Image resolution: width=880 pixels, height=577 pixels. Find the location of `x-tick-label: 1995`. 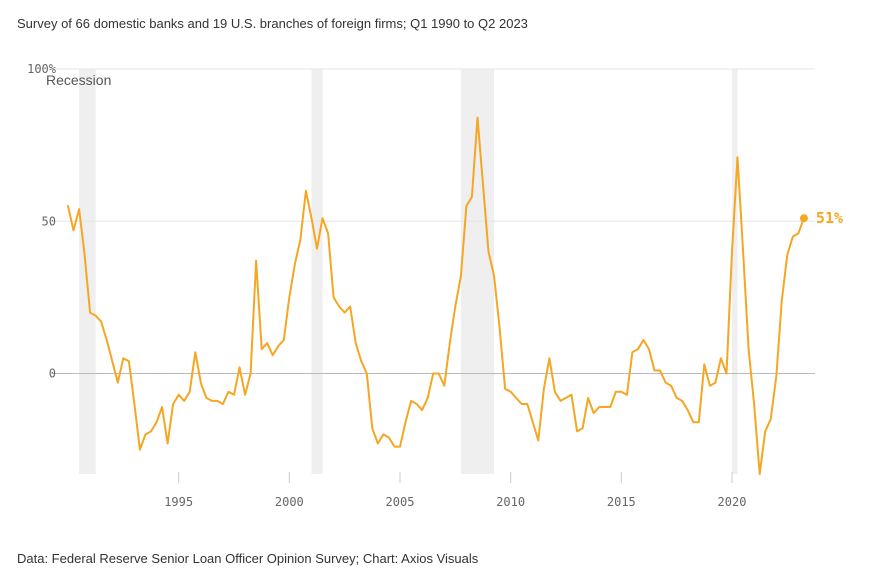

x-tick-label: 1995 is located at coordinates (178, 502).